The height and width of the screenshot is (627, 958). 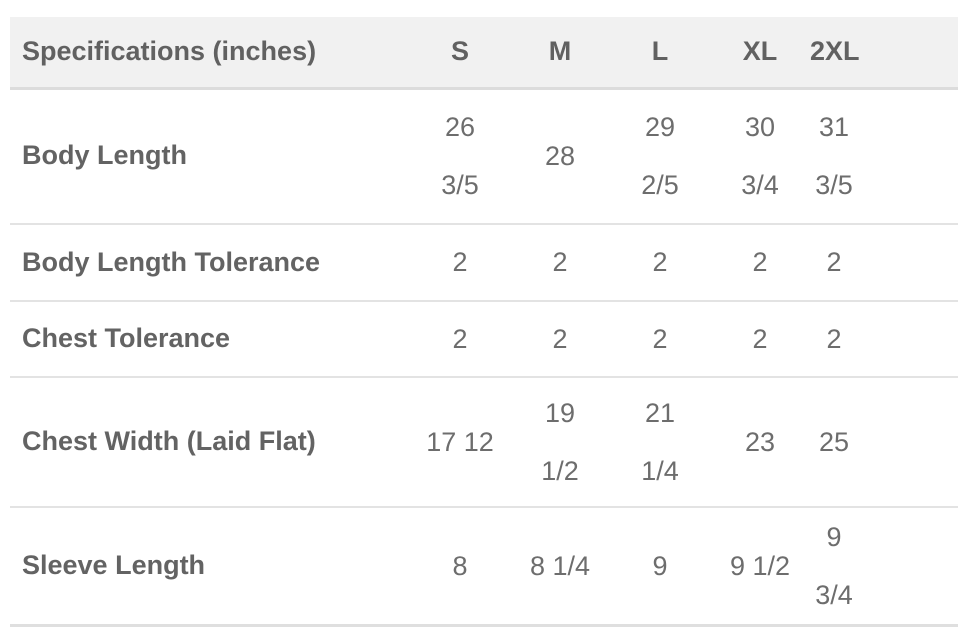 What do you see at coordinates (660, 567) in the screenshot?
I see `spec-cell: 9` at bounding box center [660, 567].